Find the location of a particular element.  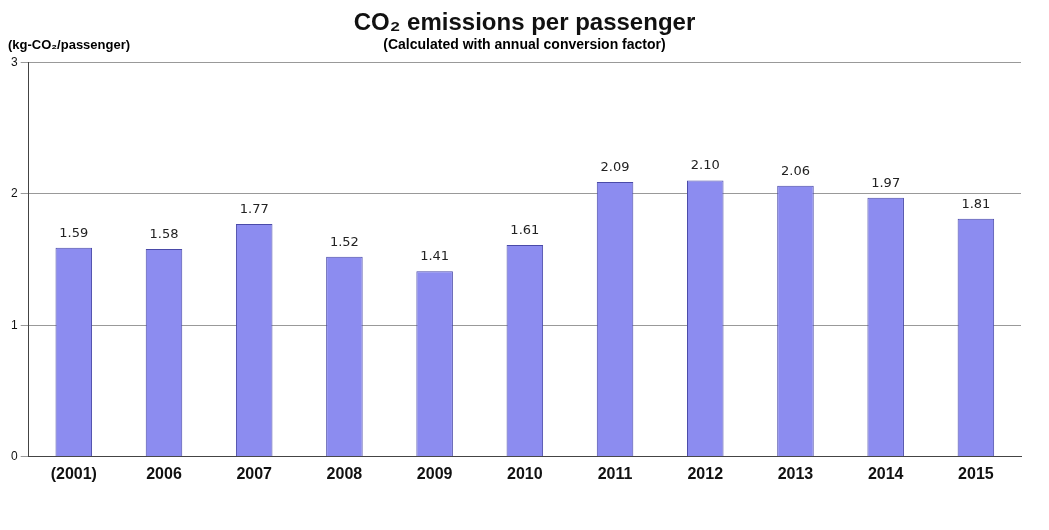

data-label: 1.97 is located at coordinates (886, 182).